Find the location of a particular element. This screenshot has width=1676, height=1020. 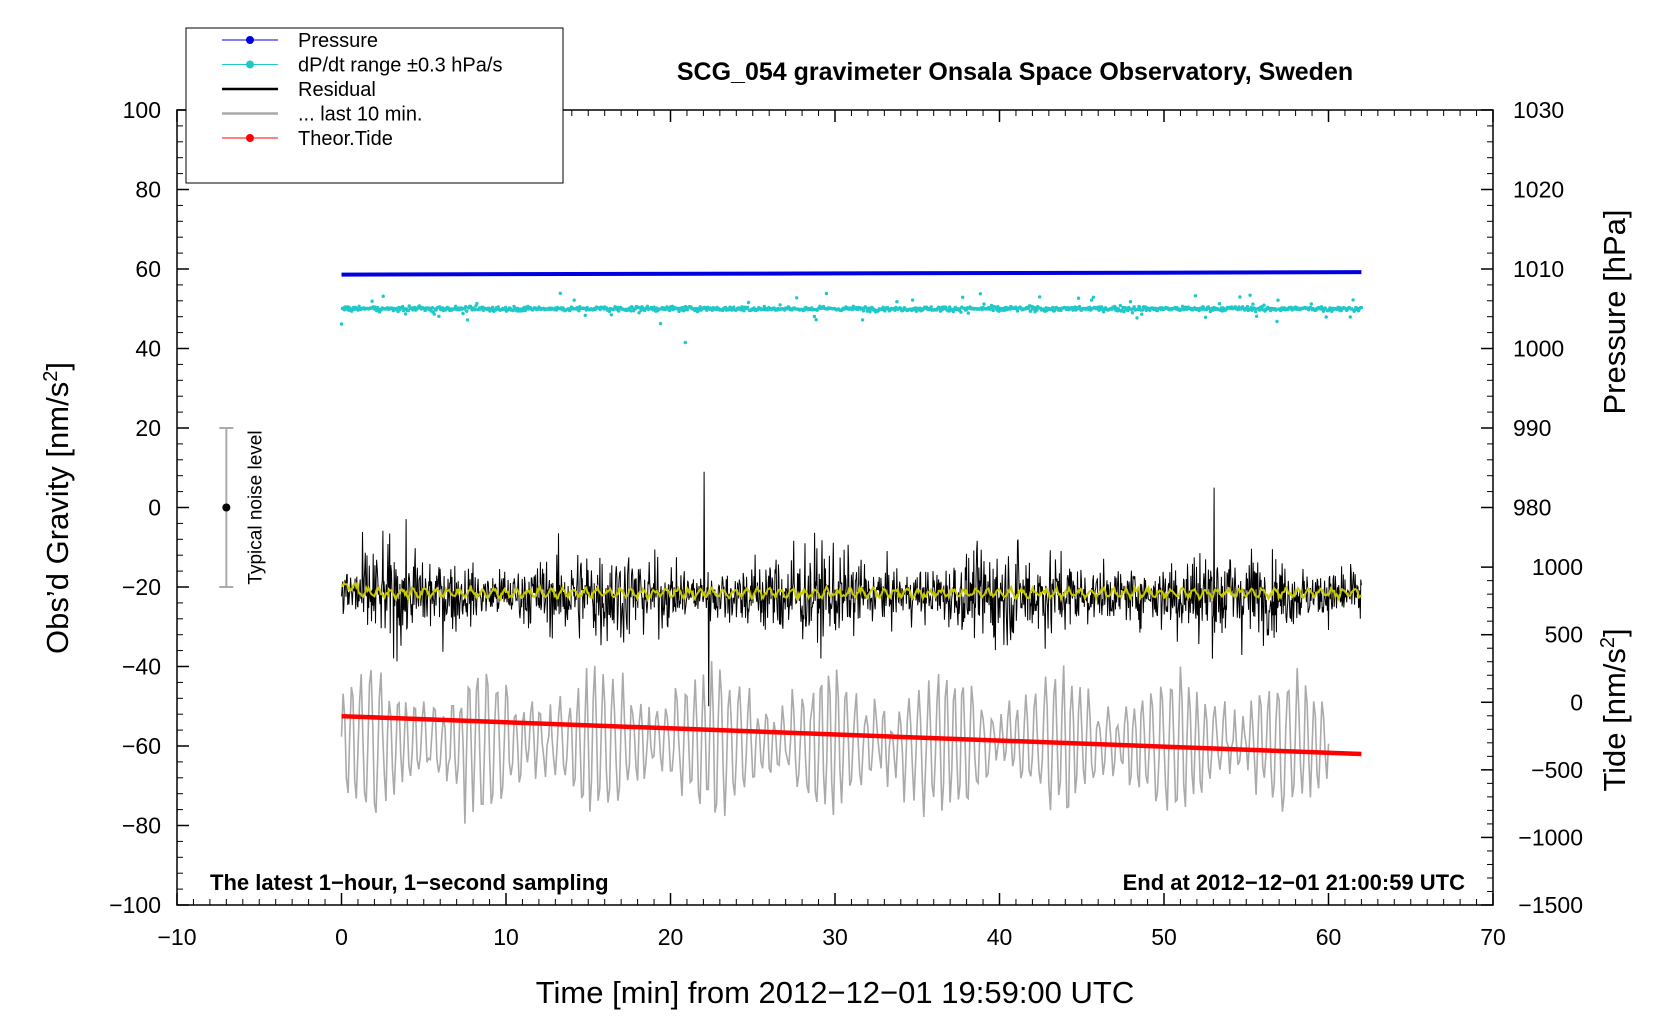

x-tick-label: 10 is located at coordinates (506, 937).